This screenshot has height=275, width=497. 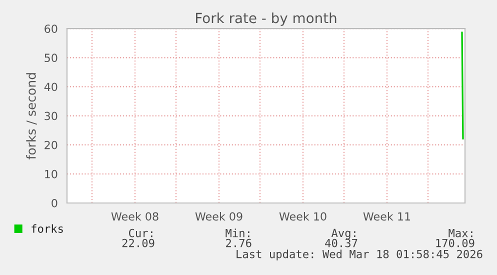 What do you see at coordinates (138, 243) in the screenshot?
I see `text: 22.09` at bounding box center [138, 243].